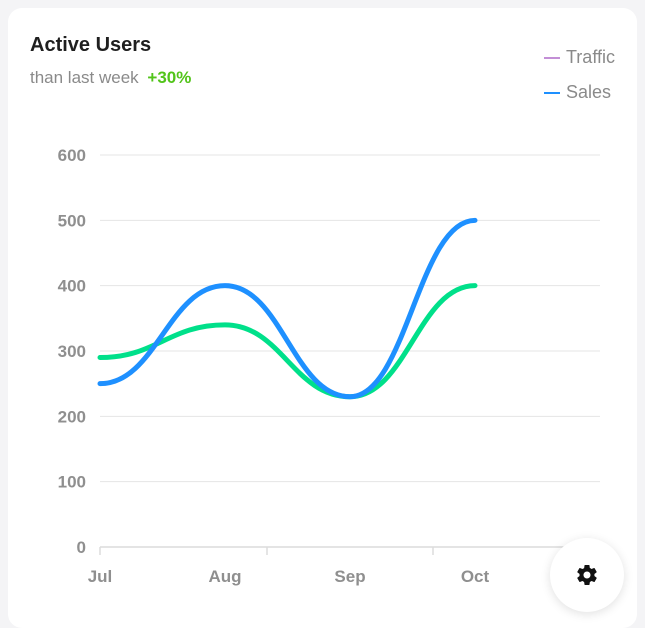 Image resolution: width=645 pixels, height=628 pixels. Describe the element at coordinates (590, 57) in the screenshot. I see `legend-label-traffic: Traffic` at that location.